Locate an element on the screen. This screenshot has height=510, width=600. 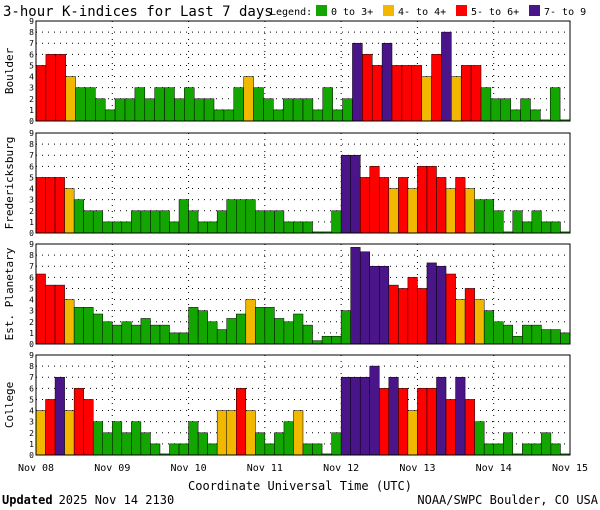
legend-swatch is located at coordinates (534, 10).